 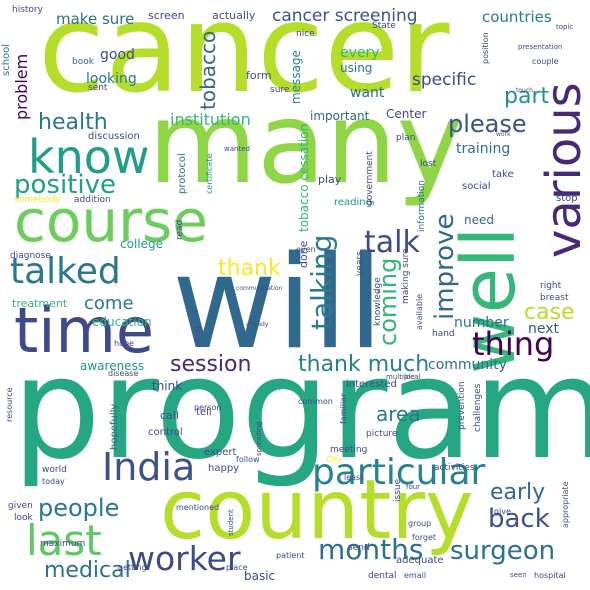 What do you see at coordinates (109, 303) in the screenshot?
I see `word: come` at bounding box center [109, 303].